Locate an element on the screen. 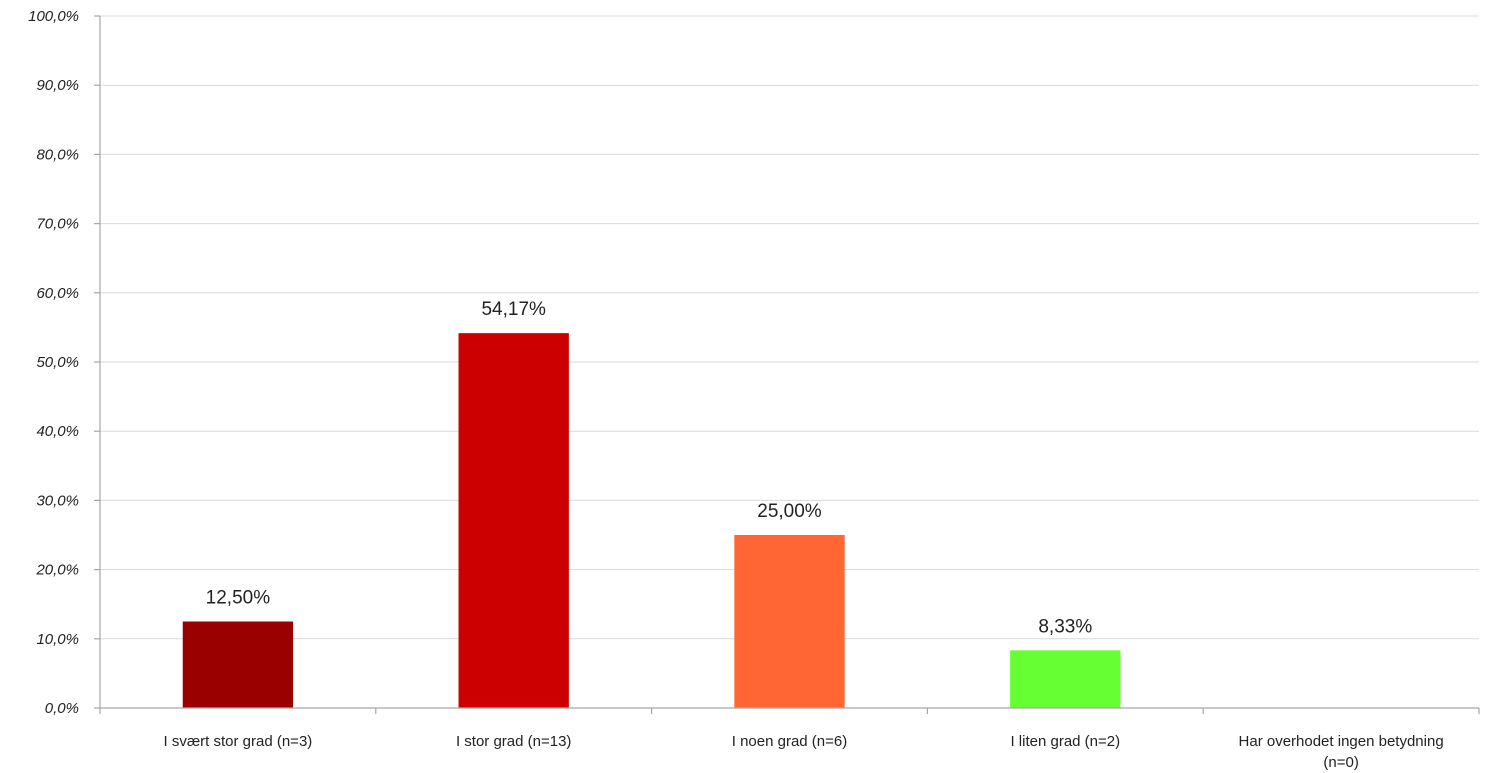  x-tick-label: I svært stor grad (n=3) is located at coordinates (237, 741).